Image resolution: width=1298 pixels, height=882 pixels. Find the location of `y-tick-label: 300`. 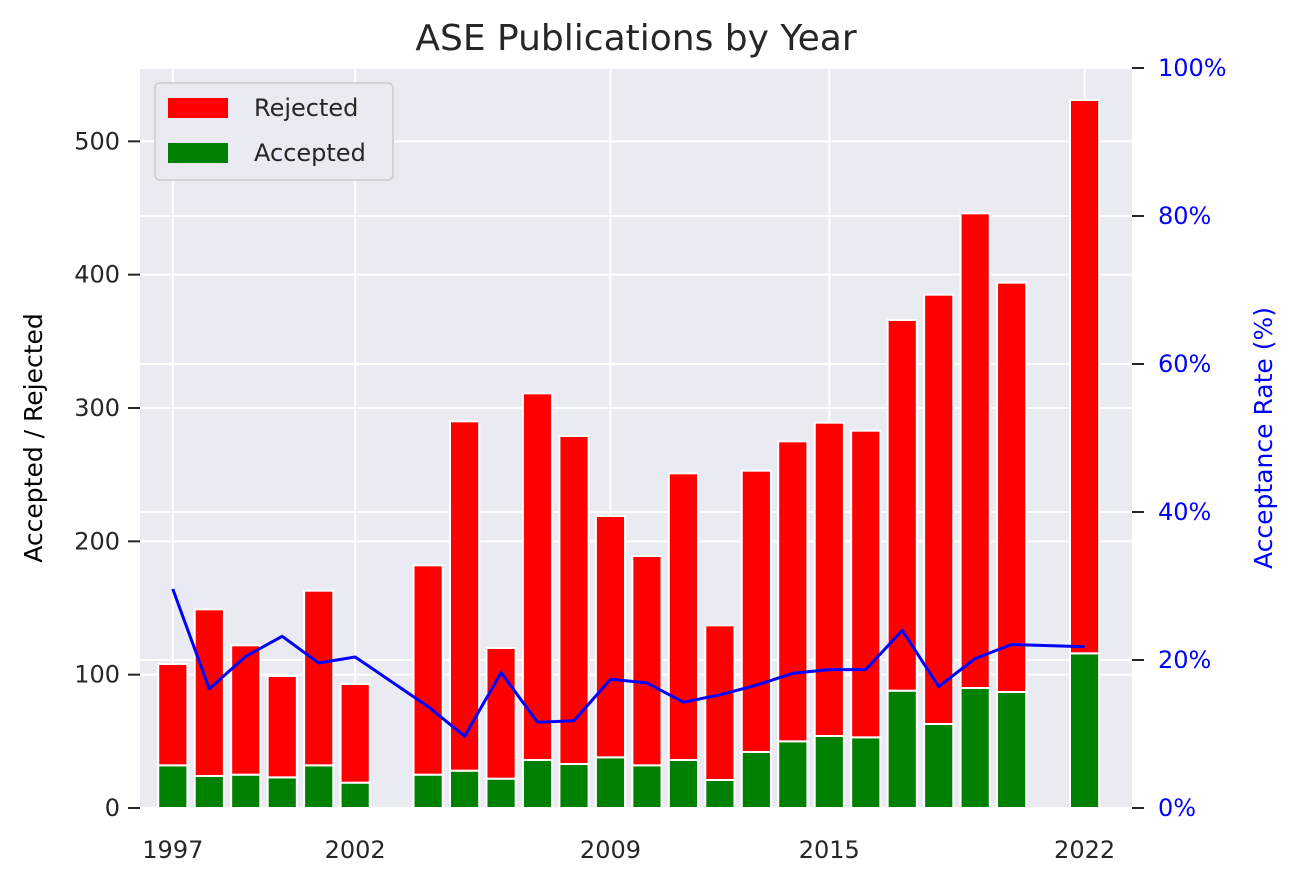

y-tick-label: 300 is located at coordinates (97, 408).